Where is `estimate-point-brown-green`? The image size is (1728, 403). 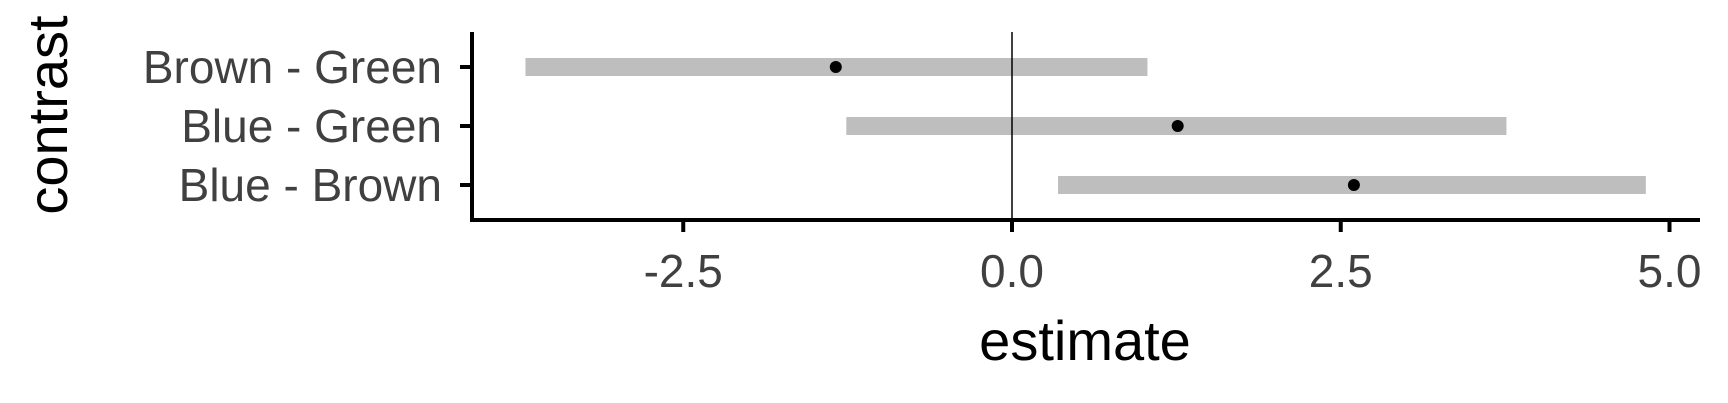
estimate-point-brown-green is located at coordinates (835, 67).